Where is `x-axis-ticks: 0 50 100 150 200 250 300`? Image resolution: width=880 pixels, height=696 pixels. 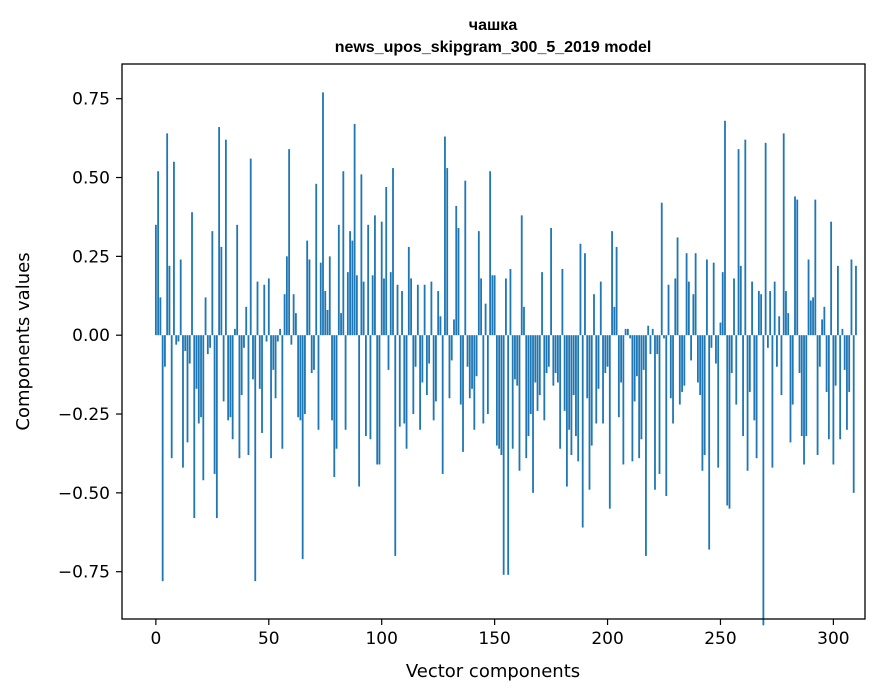
x-axis-ticks: 0 50 100 150 200 250 300 is located at coordinates (500, 634).